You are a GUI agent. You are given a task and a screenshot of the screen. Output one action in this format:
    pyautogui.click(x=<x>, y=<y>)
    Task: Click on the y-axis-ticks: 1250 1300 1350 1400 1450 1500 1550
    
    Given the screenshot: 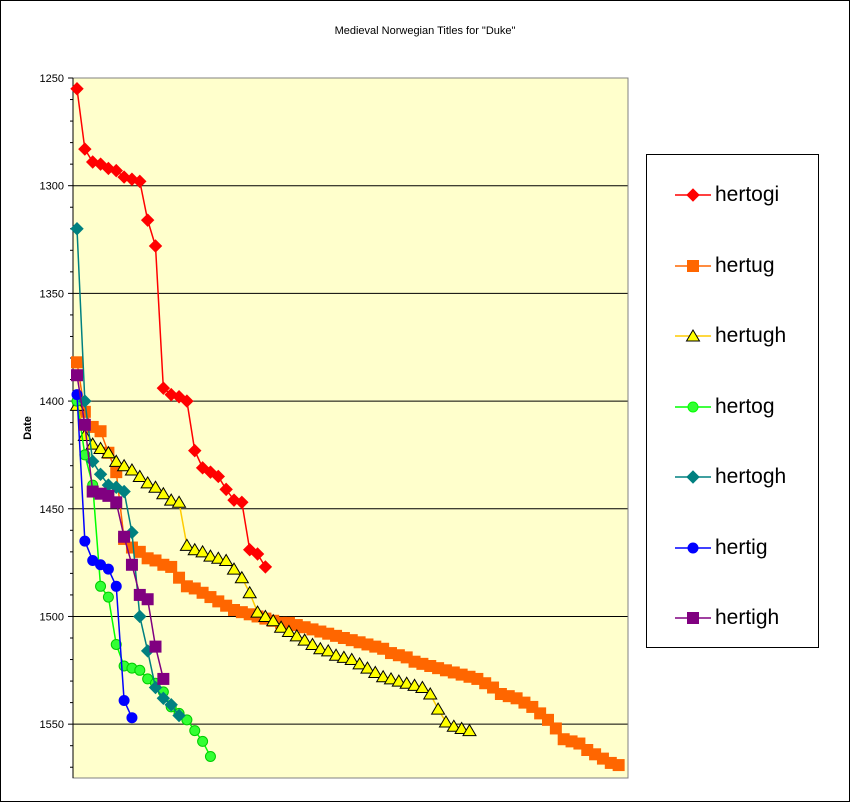 What is the action you would take?
    pyautogui.click(x=56, y=420)
    